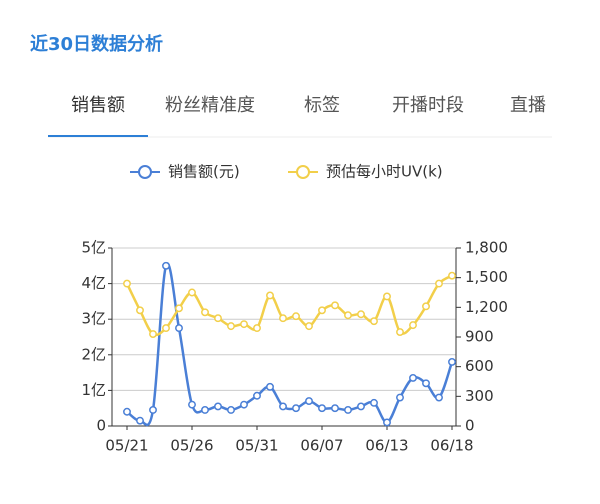  Describe the element at coordinates (451, 446) in the screenshot. I see `x-tick-label: 06/18` at that location.